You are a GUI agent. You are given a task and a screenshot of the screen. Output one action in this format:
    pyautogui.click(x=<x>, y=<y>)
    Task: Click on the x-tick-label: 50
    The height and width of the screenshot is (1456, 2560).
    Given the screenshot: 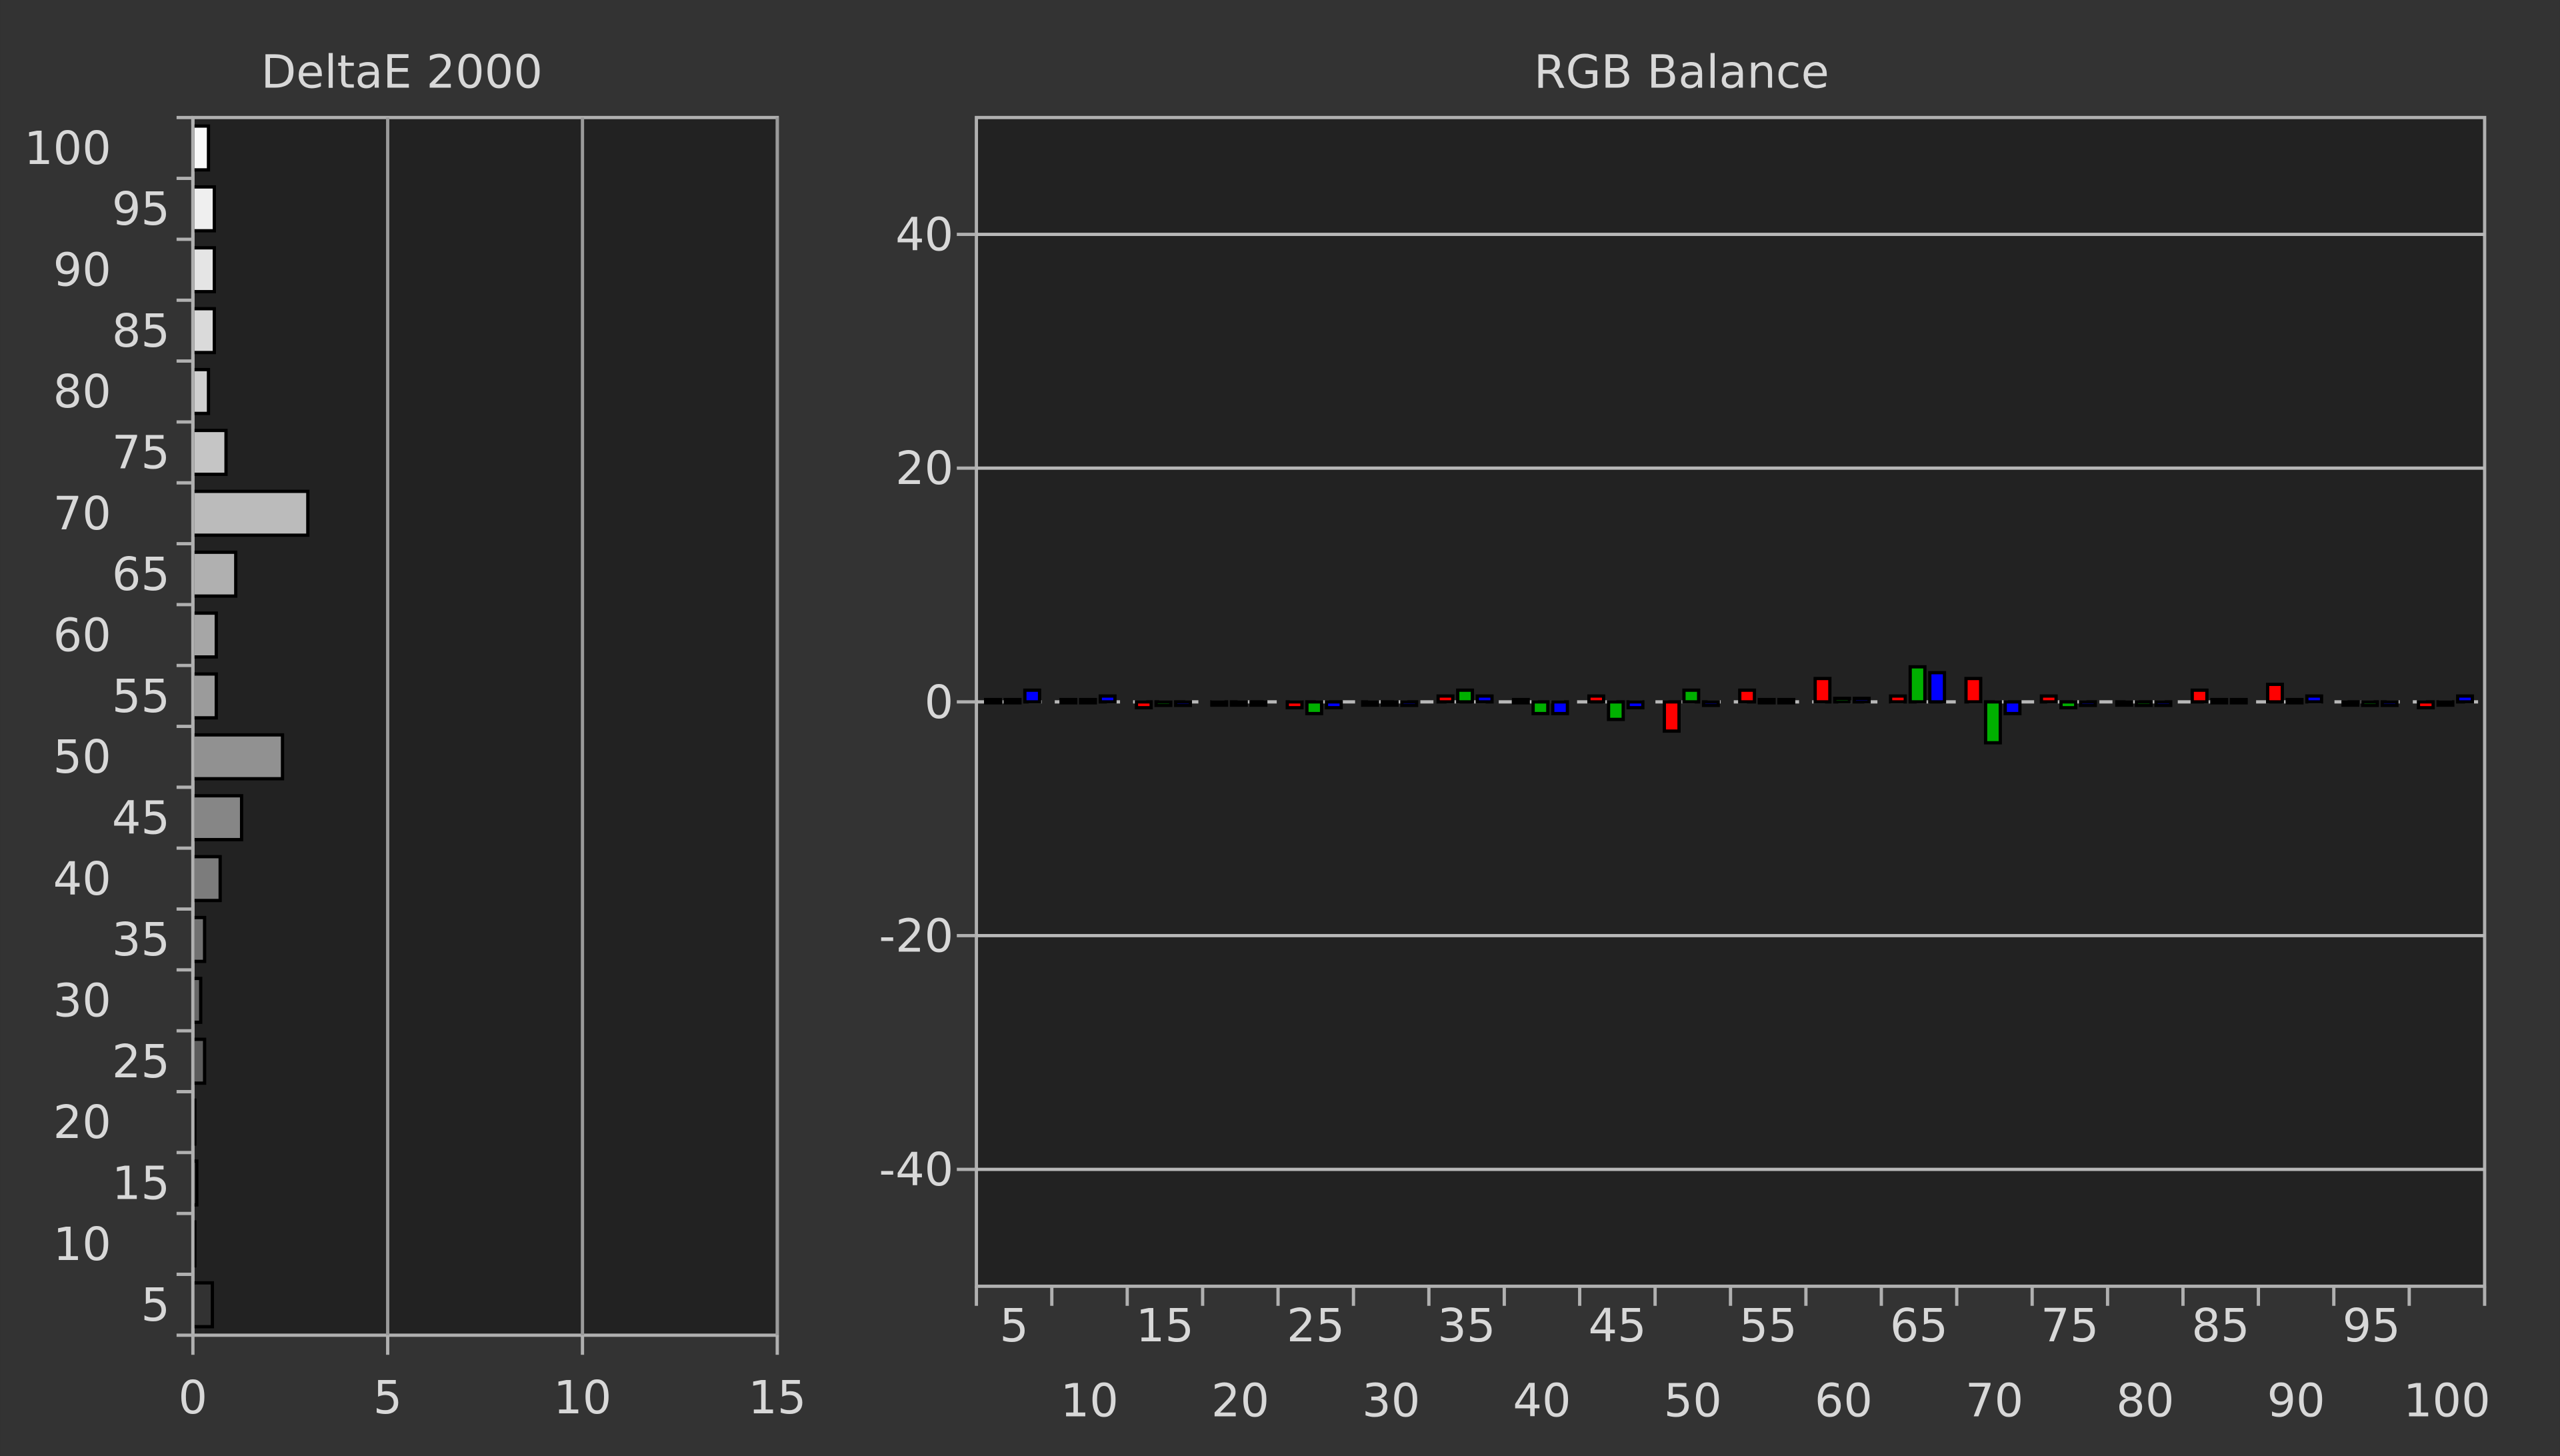 What is the action you would take?
    pyautogui.click(x=1693, y=1401)
    